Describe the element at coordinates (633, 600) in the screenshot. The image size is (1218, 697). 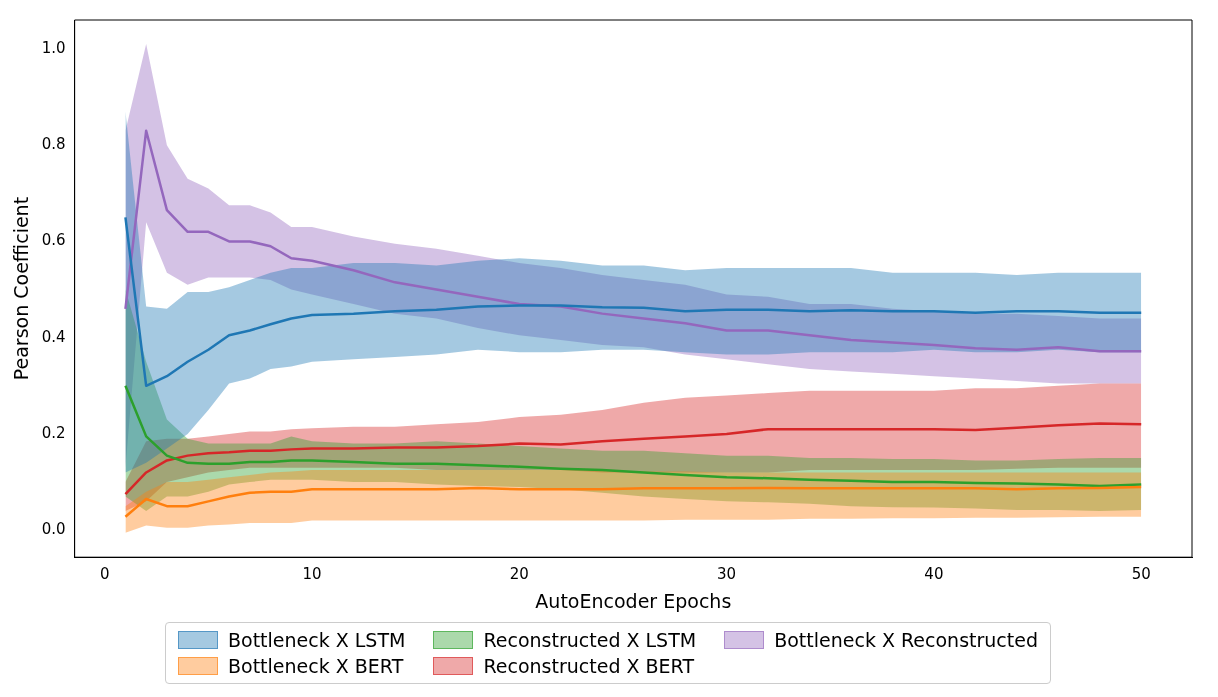
I see `x-axis-title: AutoEncoder Epochs` at that location.